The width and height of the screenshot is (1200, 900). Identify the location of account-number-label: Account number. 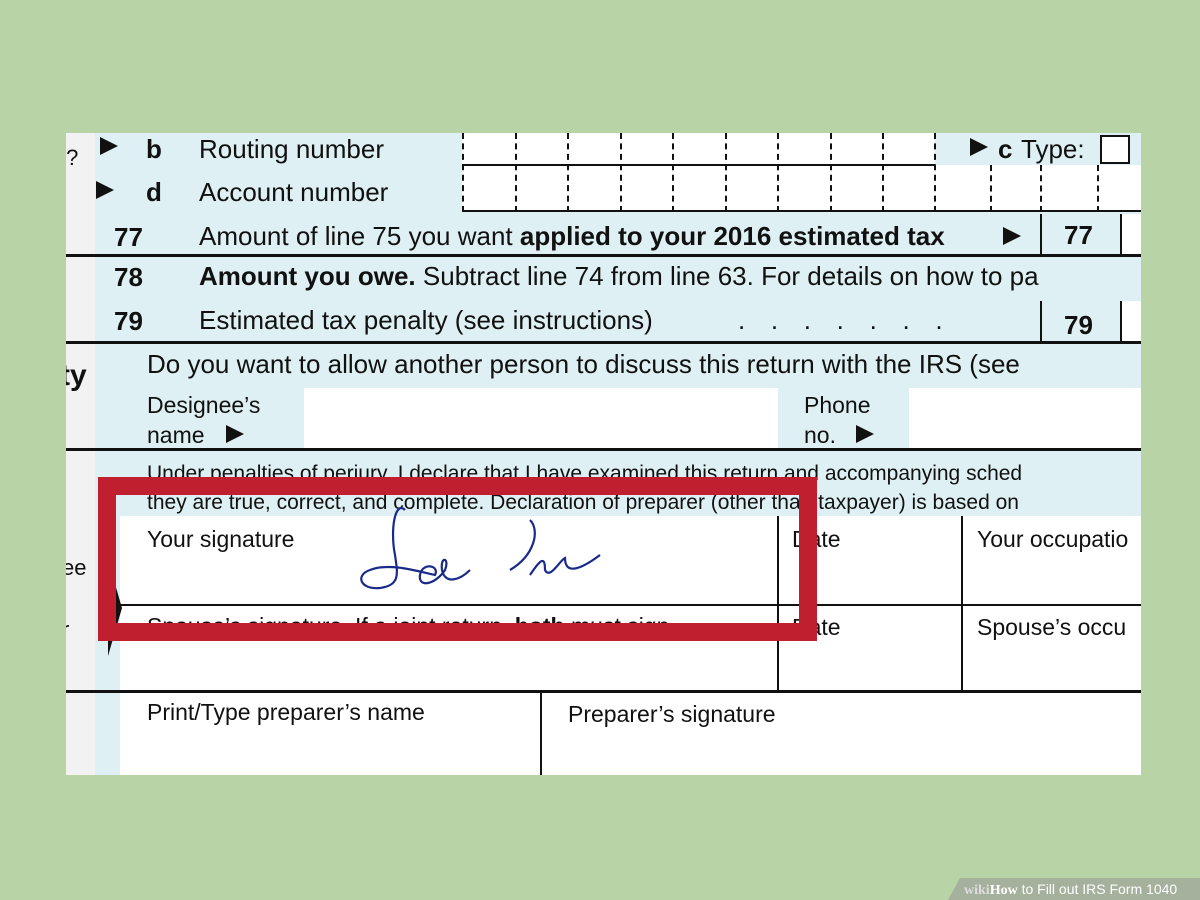
(294, 192).